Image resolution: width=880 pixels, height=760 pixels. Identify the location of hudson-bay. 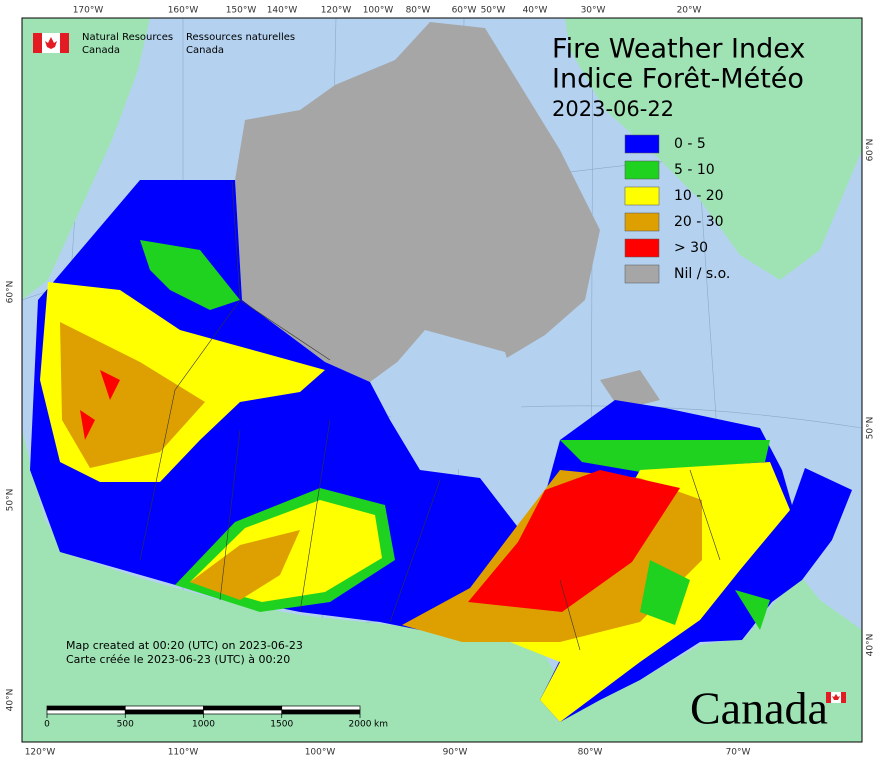
(452, 401).